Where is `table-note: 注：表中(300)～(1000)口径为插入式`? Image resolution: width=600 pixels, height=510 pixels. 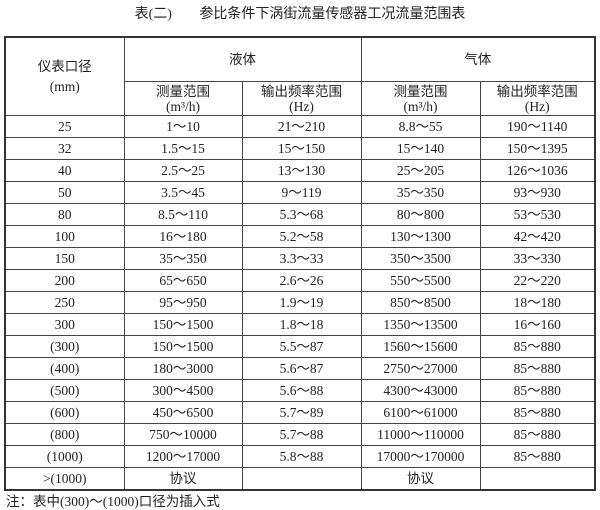 table-note: 注：表中(300)～(1000)口径为插入式 is located at coordinates (113, 501).